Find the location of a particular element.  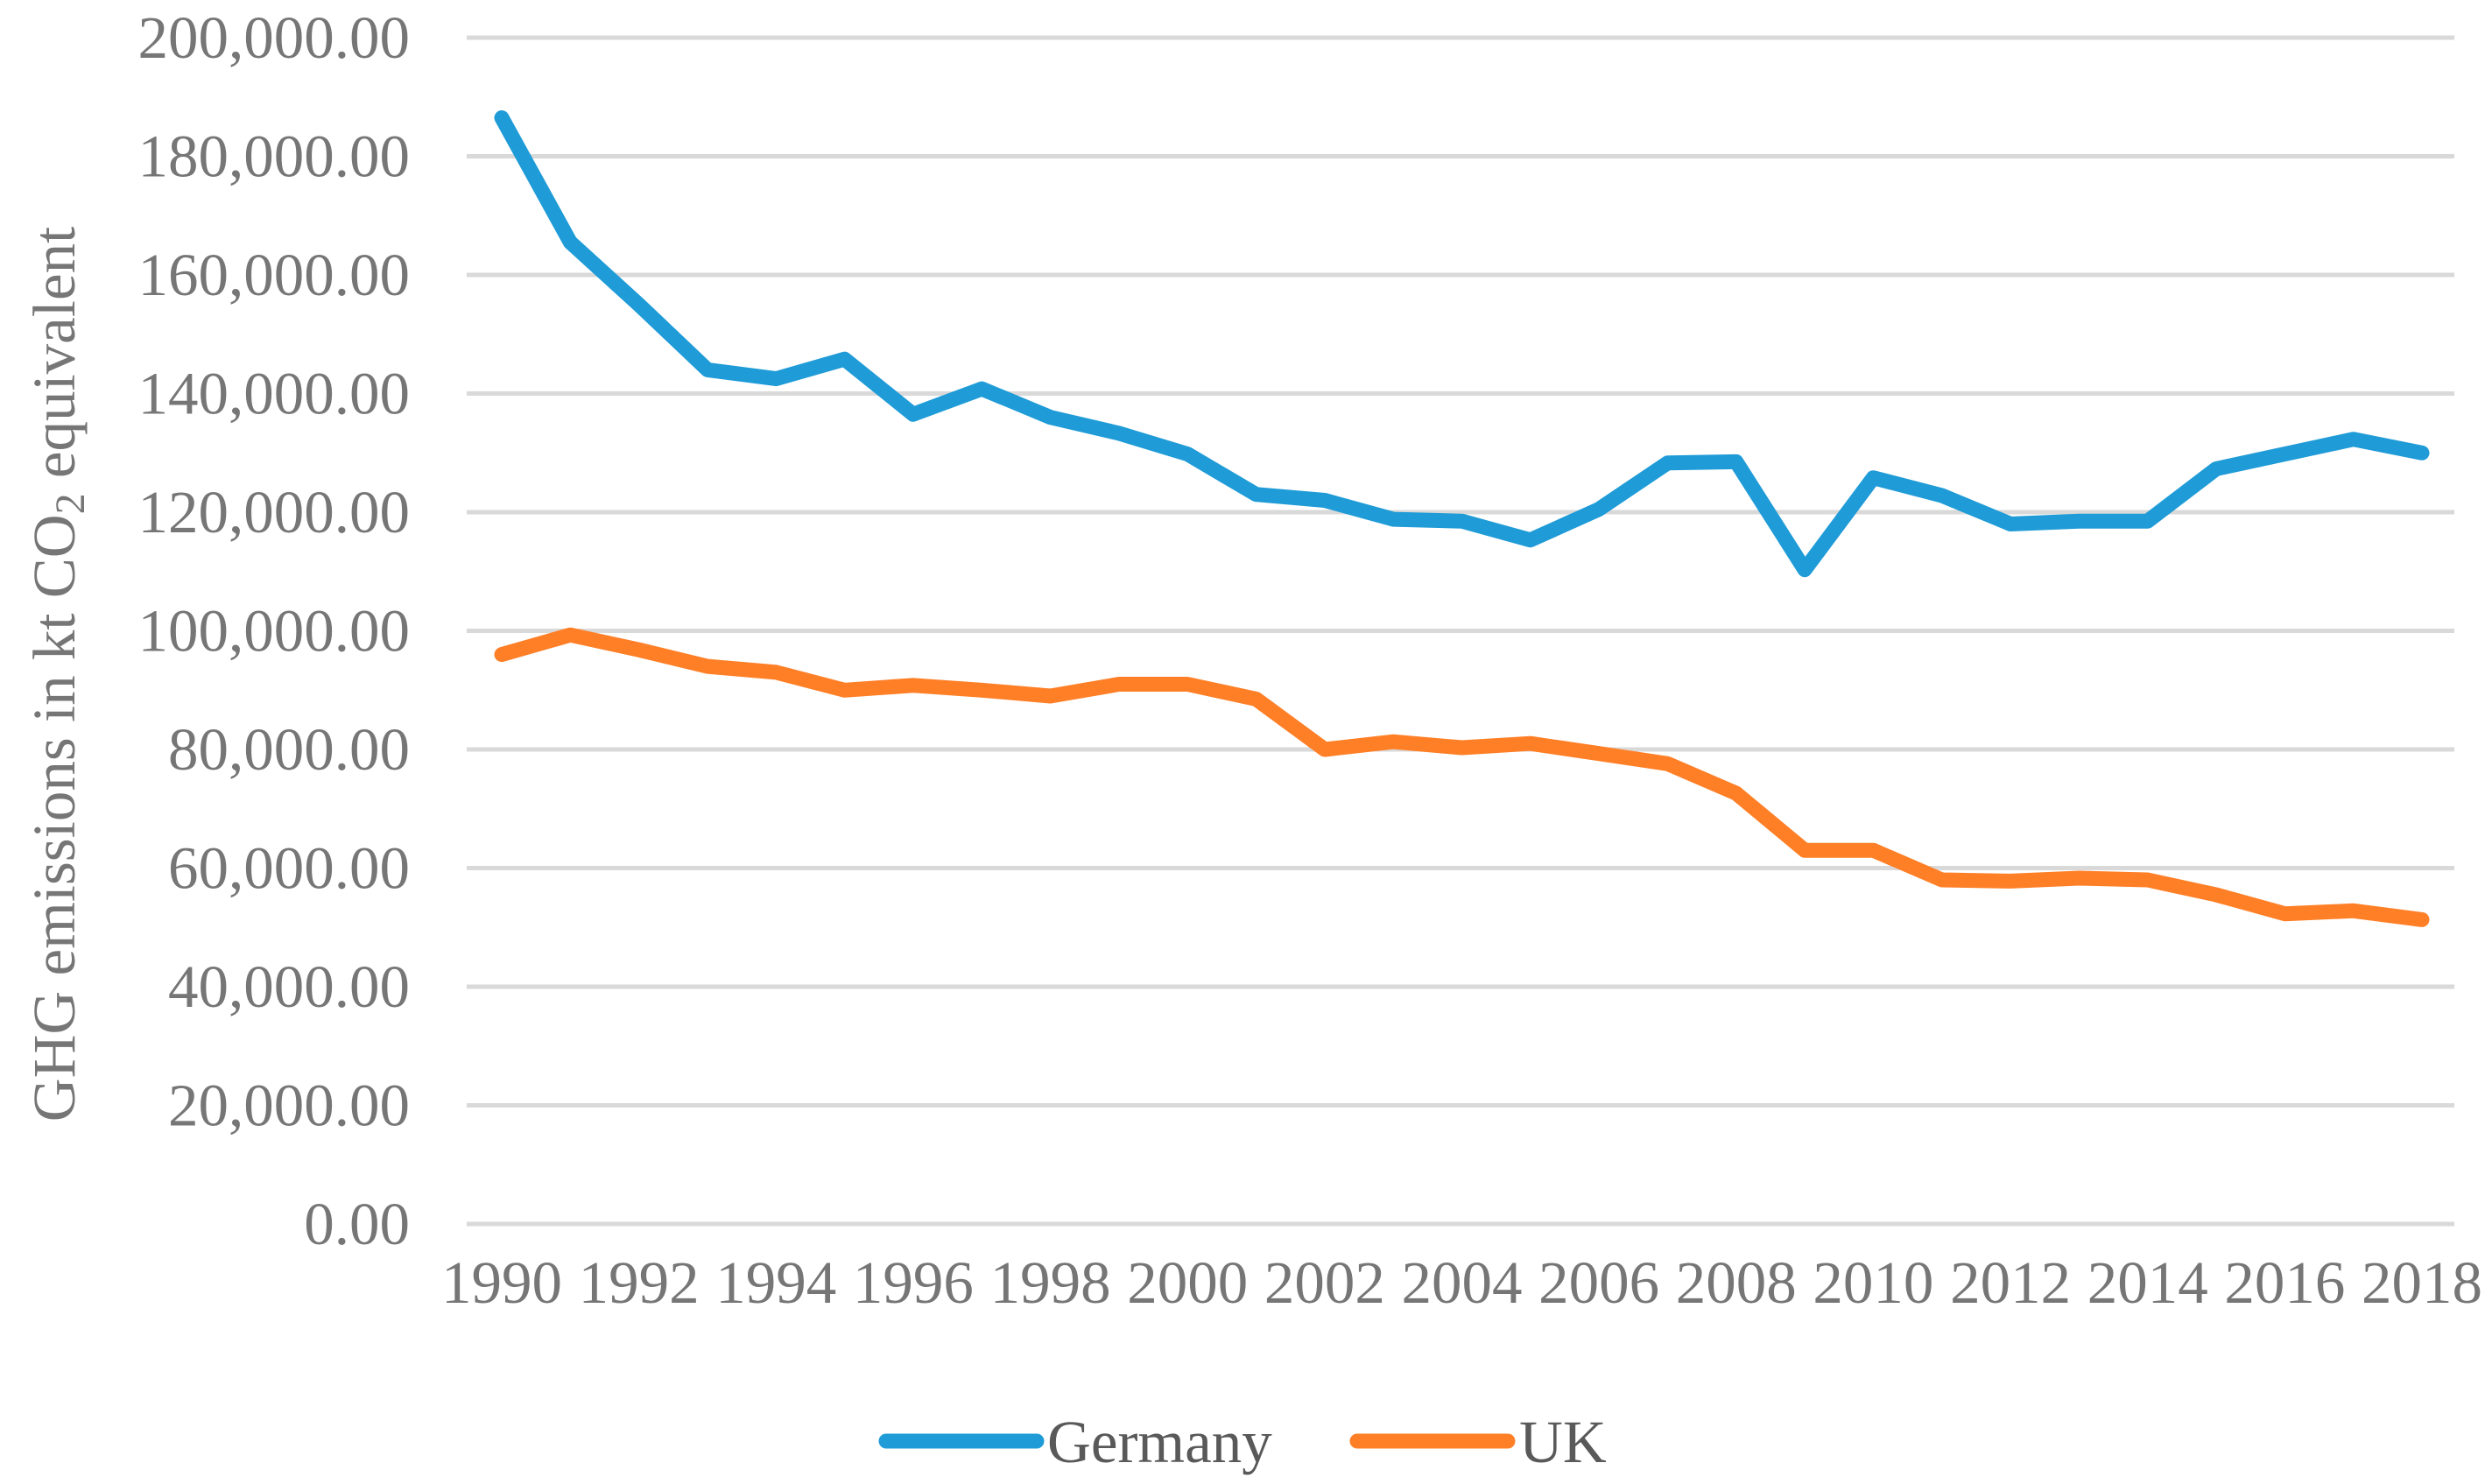

series-points-uk is located at coordinates (1462, 777).